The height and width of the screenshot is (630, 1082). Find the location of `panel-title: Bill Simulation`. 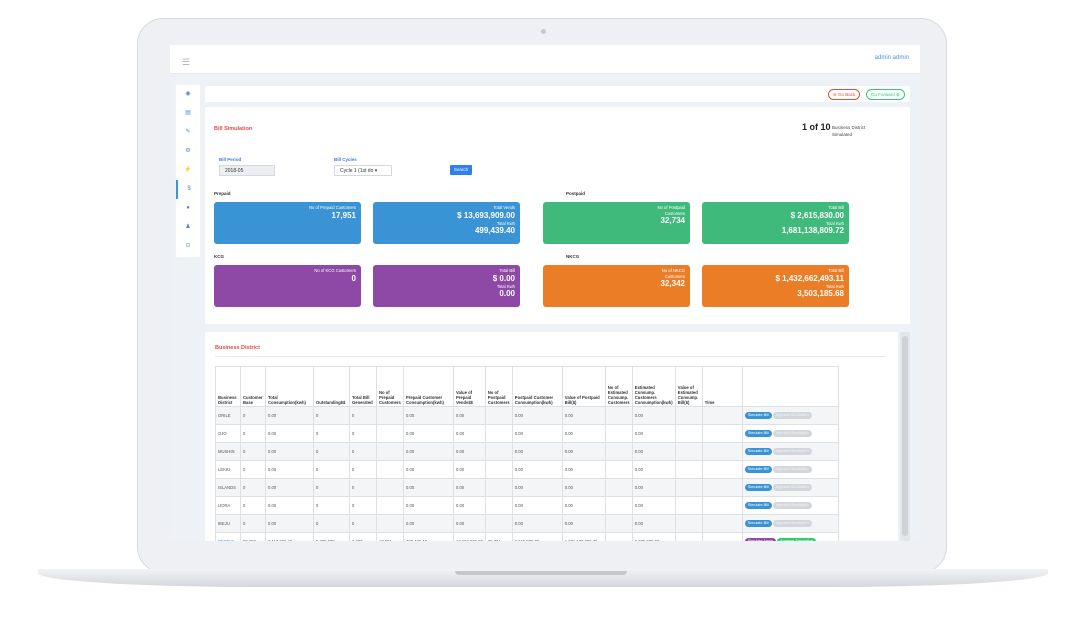

panel-title: Bill Simulation is located at coordinates (233, 129).